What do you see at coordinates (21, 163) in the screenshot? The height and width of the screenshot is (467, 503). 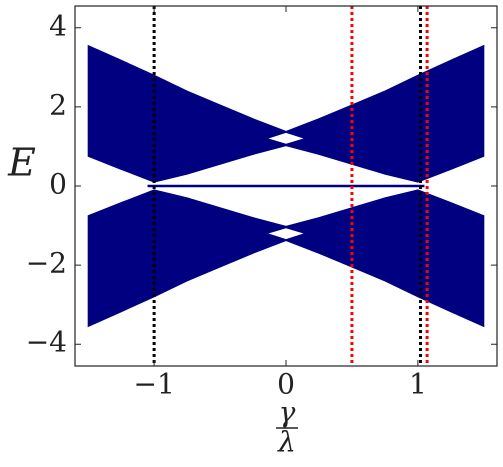 I see `y-axis-label: E` at bounding box center [21, 163].